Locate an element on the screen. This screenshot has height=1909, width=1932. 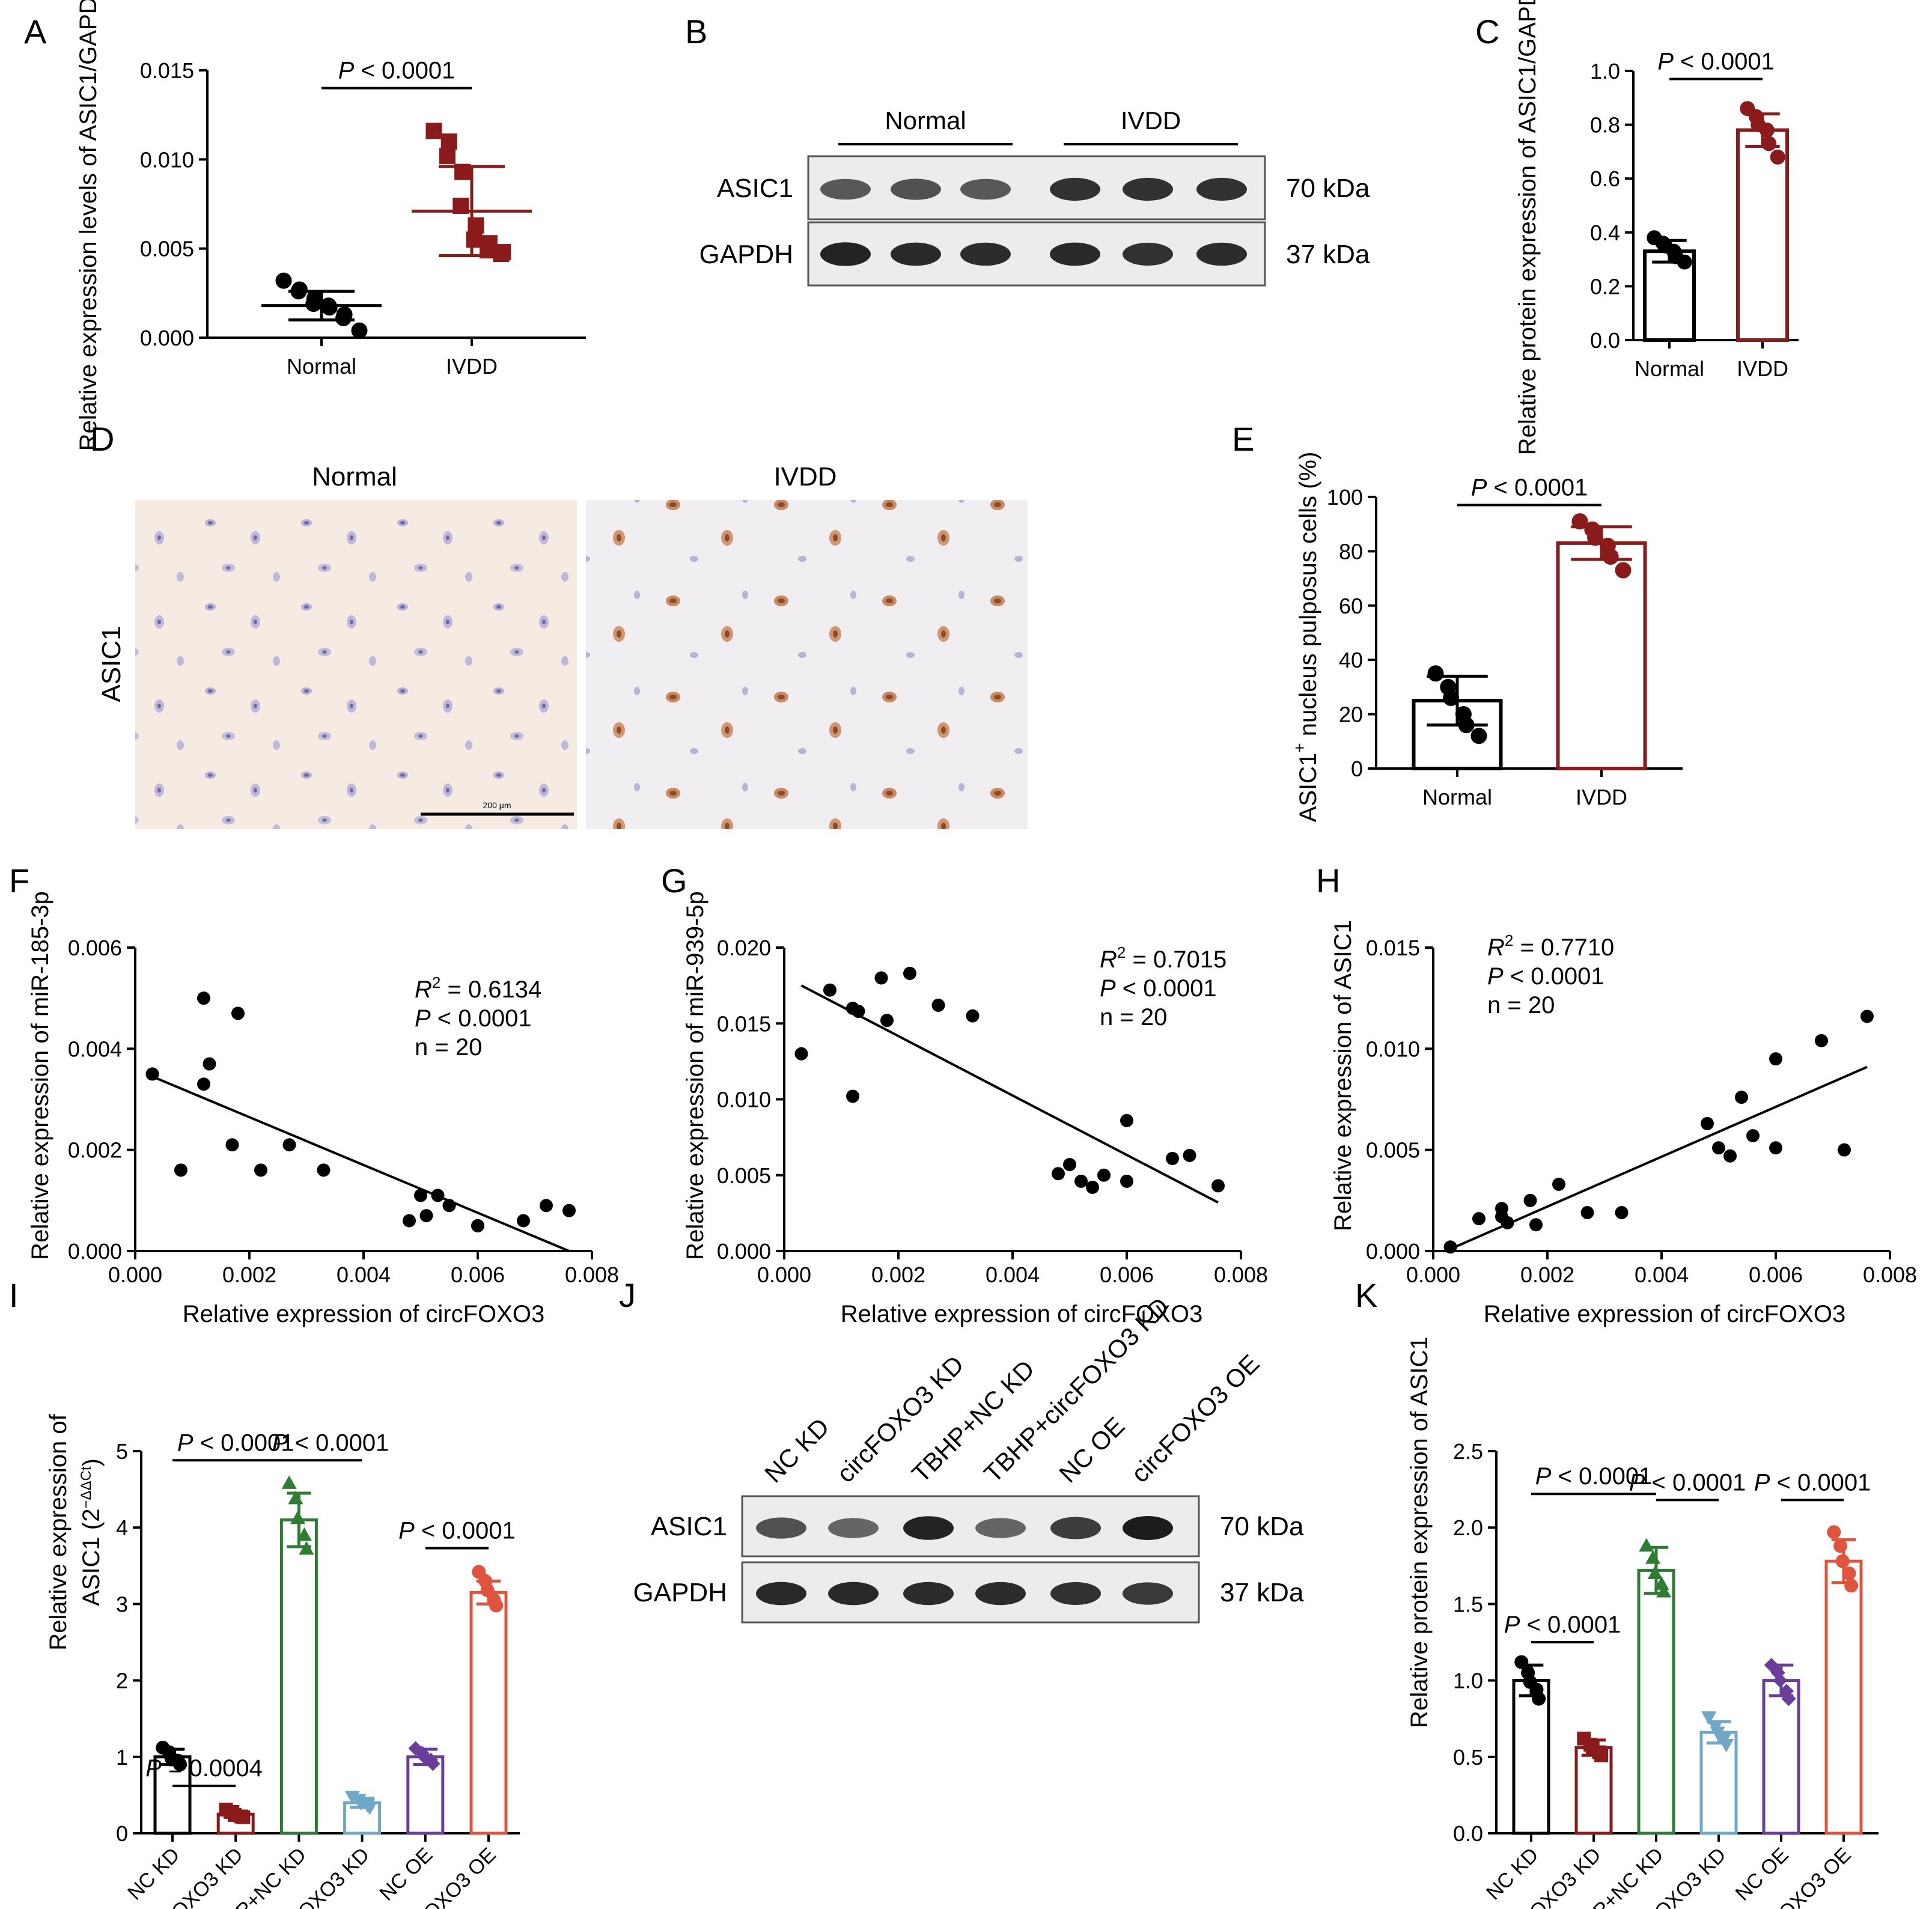
x-tick-label: 0.002 is located at coordinates (898, 1274).